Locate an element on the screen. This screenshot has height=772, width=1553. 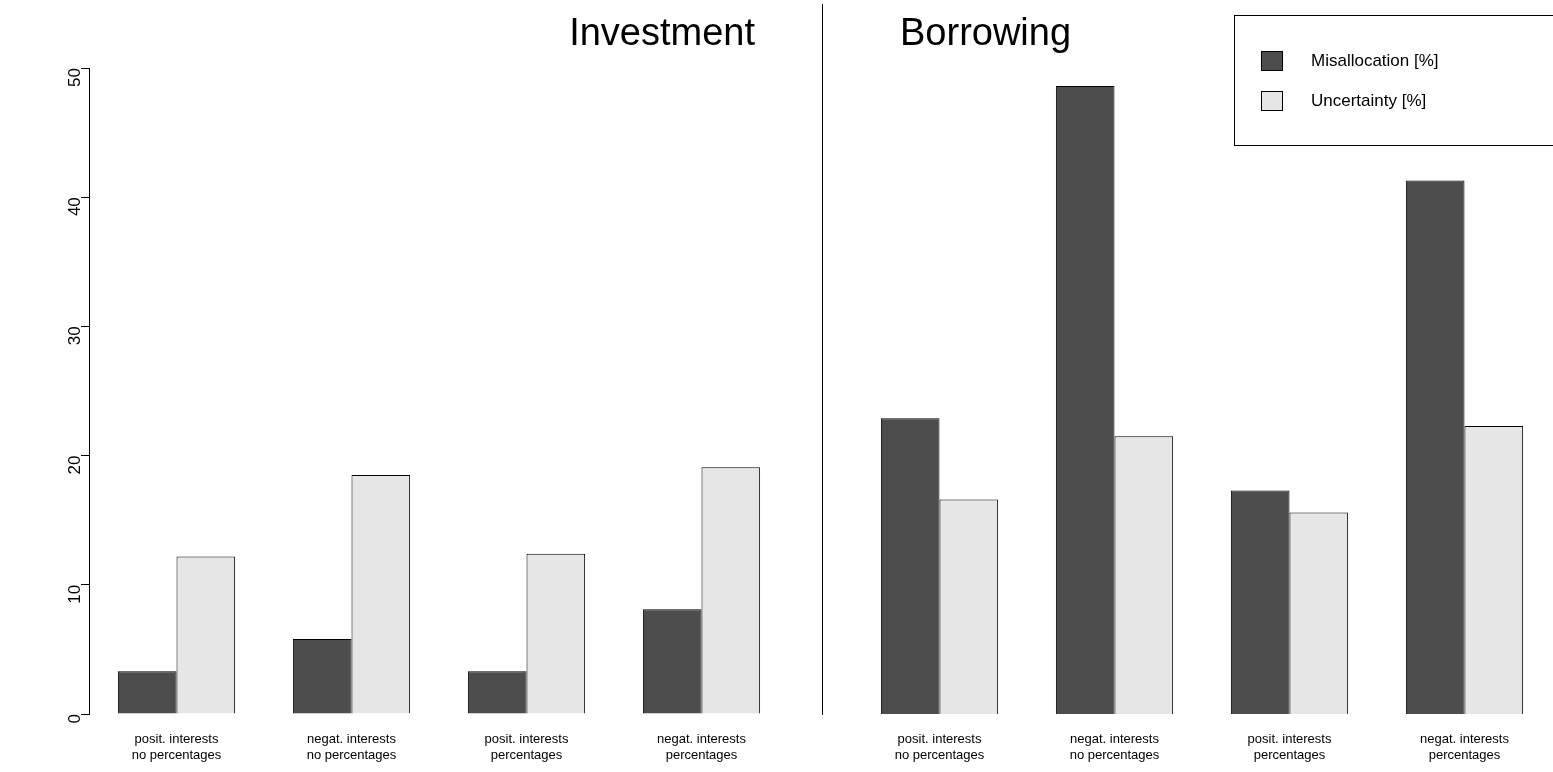
y-tick-label: 10 is located at coordinates (74, 594).